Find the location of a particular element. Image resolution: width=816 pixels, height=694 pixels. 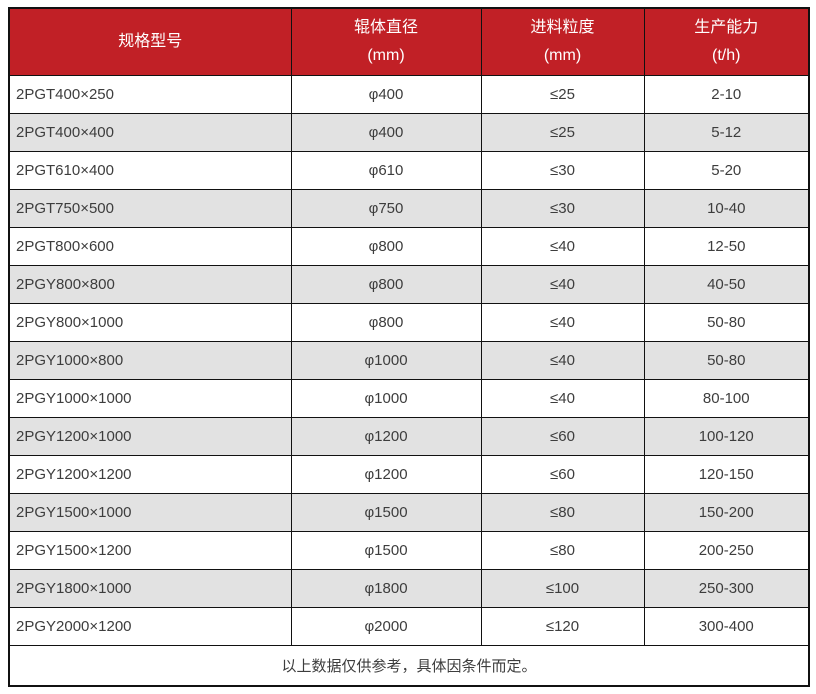

value-cell: 2-10 is located at coordinates (726, 94).